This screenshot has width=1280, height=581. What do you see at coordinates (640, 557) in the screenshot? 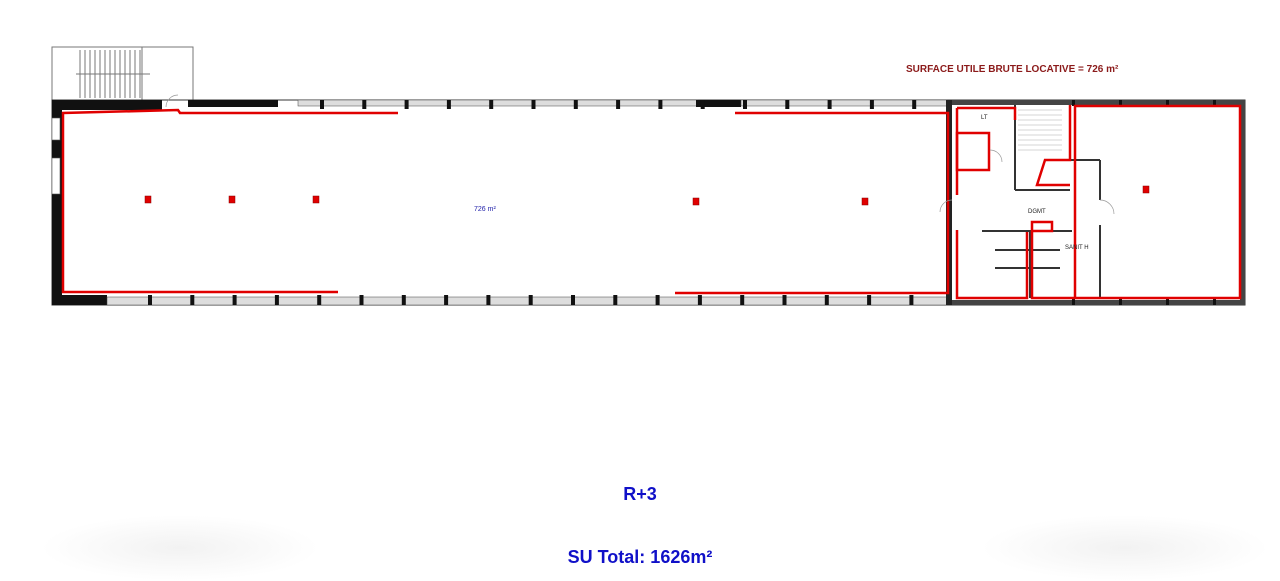
I see `total-surface: SU Total: 1626m²` at bounding box center [640, 557].